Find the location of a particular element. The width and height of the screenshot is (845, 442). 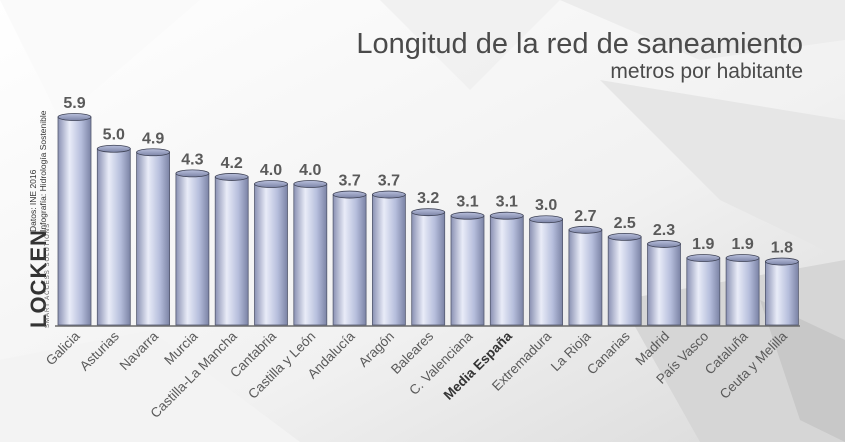

chart-title: Longitud de la red de saneamiento is located at coordinates (579, 44).